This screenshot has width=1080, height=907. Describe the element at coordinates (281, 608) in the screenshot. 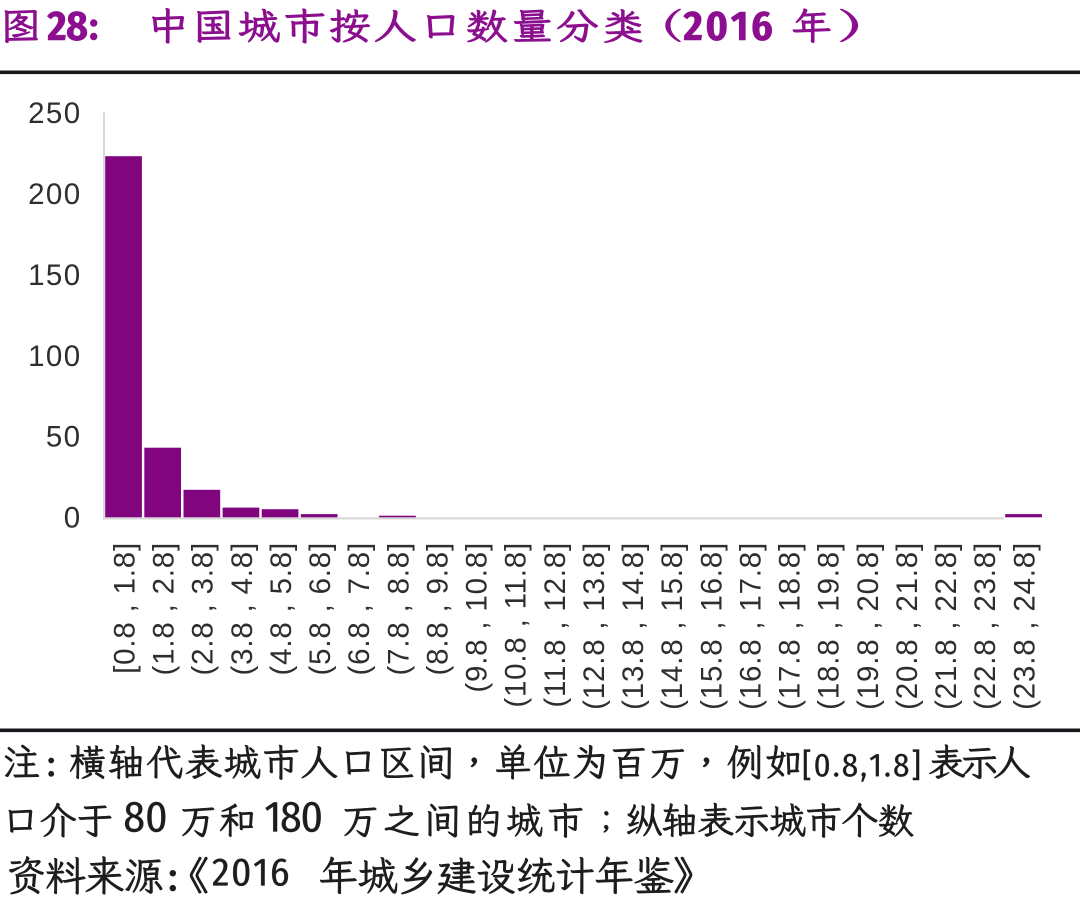

I see `svg-text: (4.8 , 5.8]` at that location.